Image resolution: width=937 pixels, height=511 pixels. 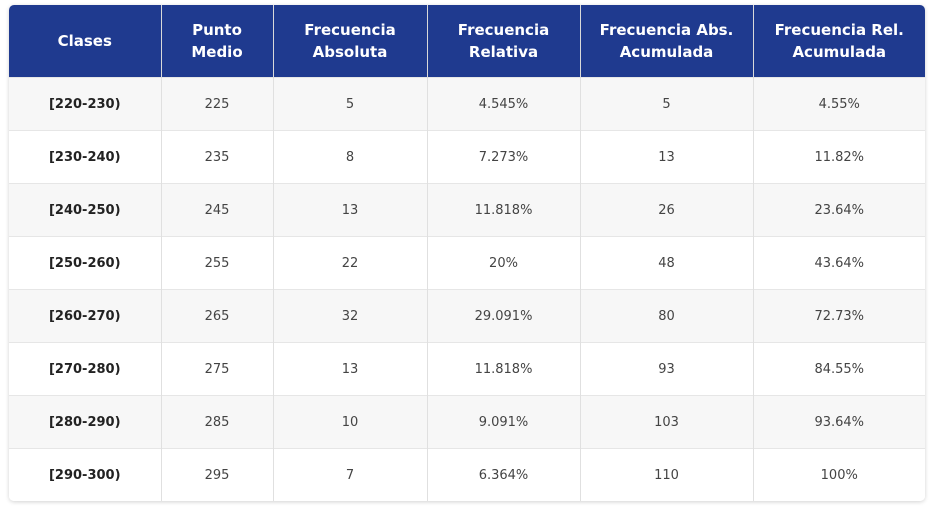 I want to click on cell-punto-medio: 255, so click(x=217, y=263).